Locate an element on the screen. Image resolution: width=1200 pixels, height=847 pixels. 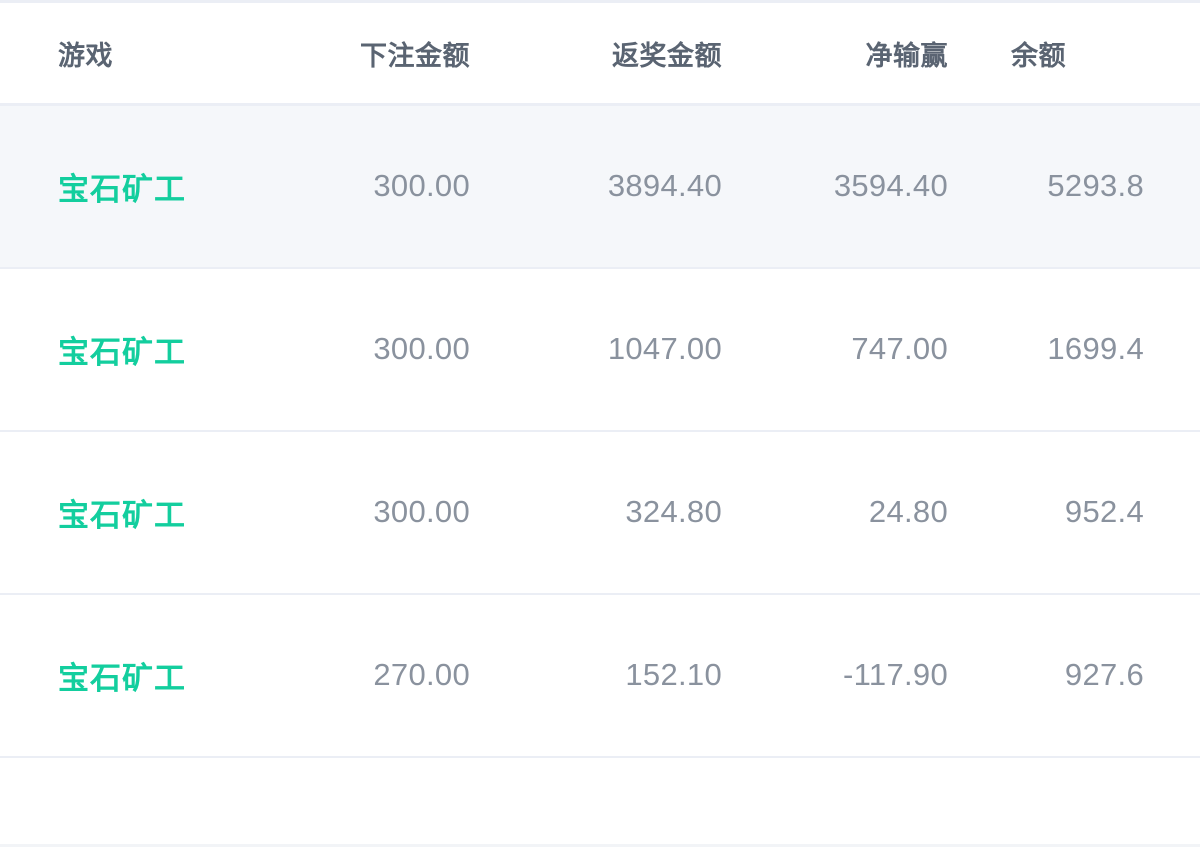
cell-payout-amount: 1047.00 is located at coordinates (695, 349).